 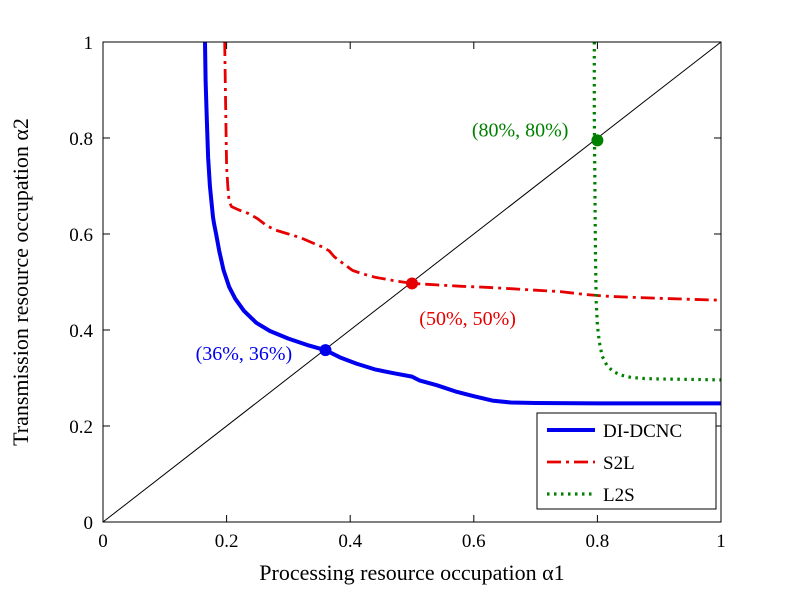 What do you see at coordinates (721, 541) in the screenshot?
I see `x-tick-label: 1` at bounding box center [721, 541].